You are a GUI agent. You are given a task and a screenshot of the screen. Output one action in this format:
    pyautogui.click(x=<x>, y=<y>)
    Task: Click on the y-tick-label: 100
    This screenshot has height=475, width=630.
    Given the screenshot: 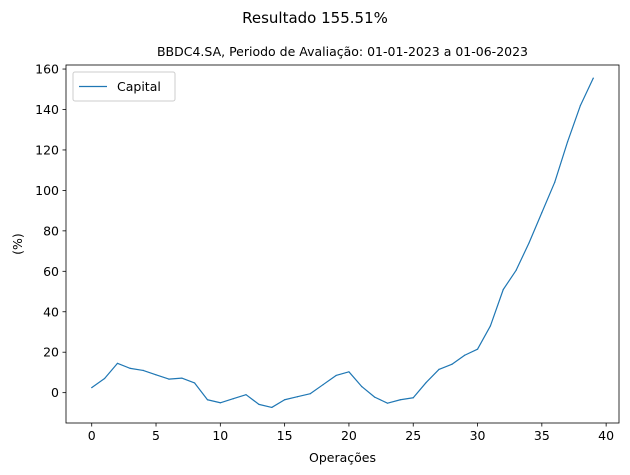 What is the action you would take?
    pyautogui.click(x=47, y=190)
    